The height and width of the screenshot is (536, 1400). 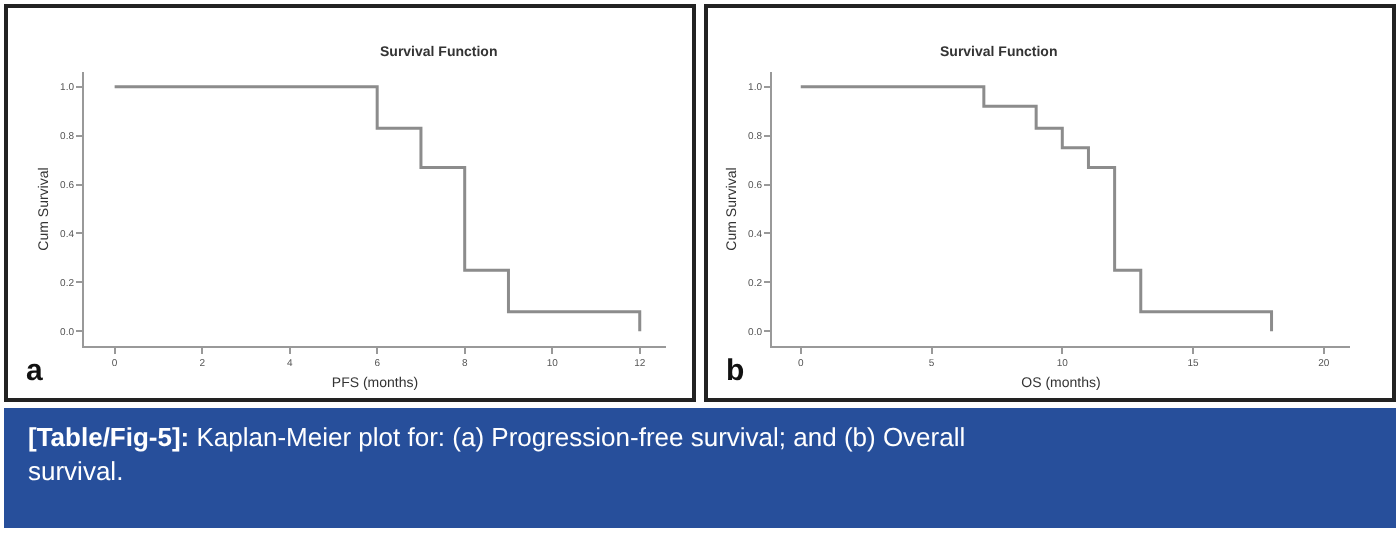 What do you see at coordinates (497, 454) in the screenshot?
I see `text: [Table/Fig-5]: Kaplan-Meier plot for: (a) Progression-free survival; and (b) Overall survival.` at bounding box center [497, 454].